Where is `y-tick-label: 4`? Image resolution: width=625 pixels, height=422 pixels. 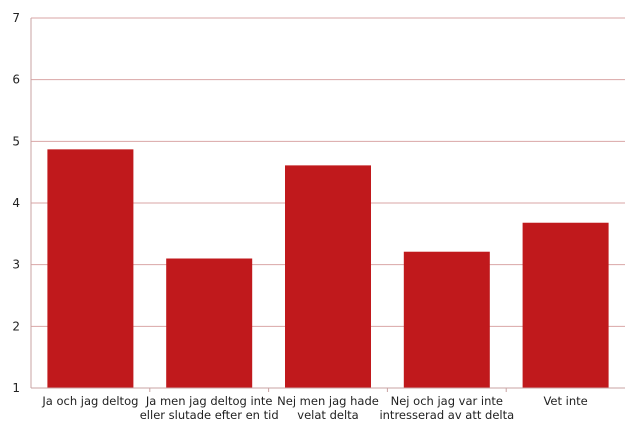 y-tick-label: 4 is located at coordinates (16, 203).